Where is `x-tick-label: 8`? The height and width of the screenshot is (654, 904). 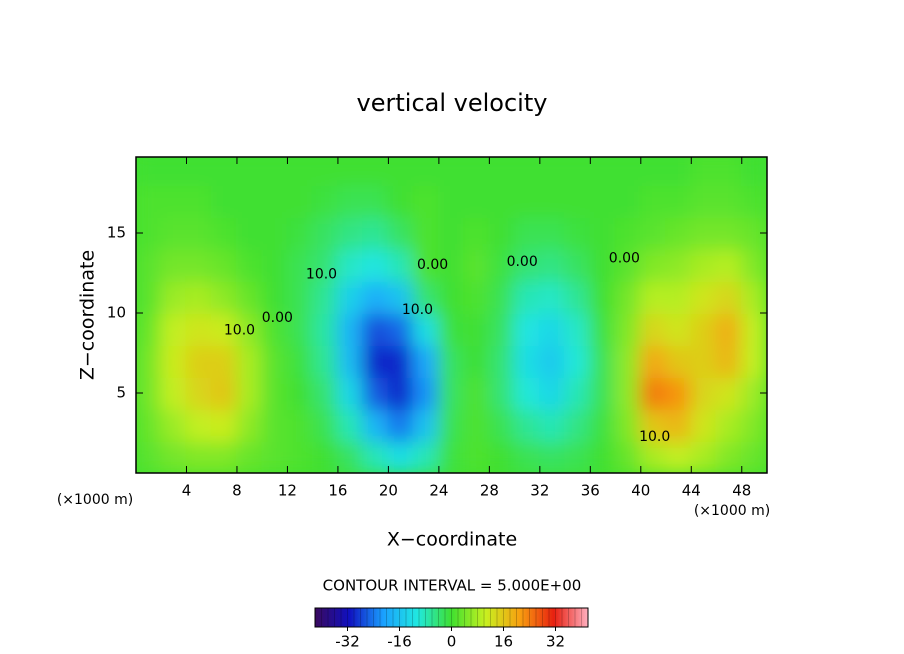 x-tick-label: 8 is located at coordinates (237, 491).